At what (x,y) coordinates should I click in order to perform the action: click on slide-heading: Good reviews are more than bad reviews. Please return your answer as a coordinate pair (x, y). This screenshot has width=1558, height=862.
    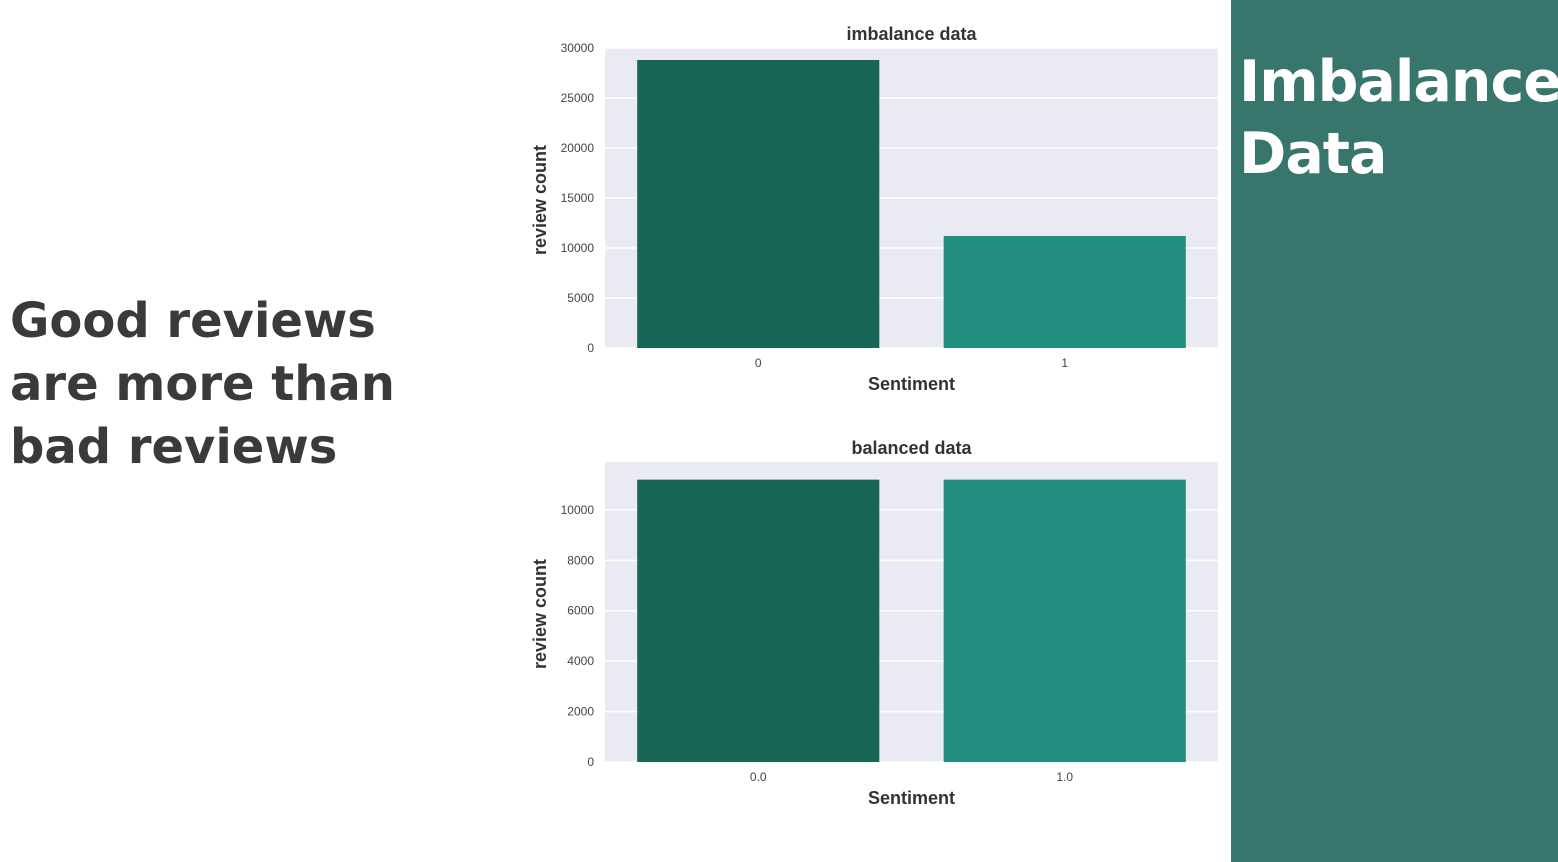
    Looking at the image, I should click on (202, 384).